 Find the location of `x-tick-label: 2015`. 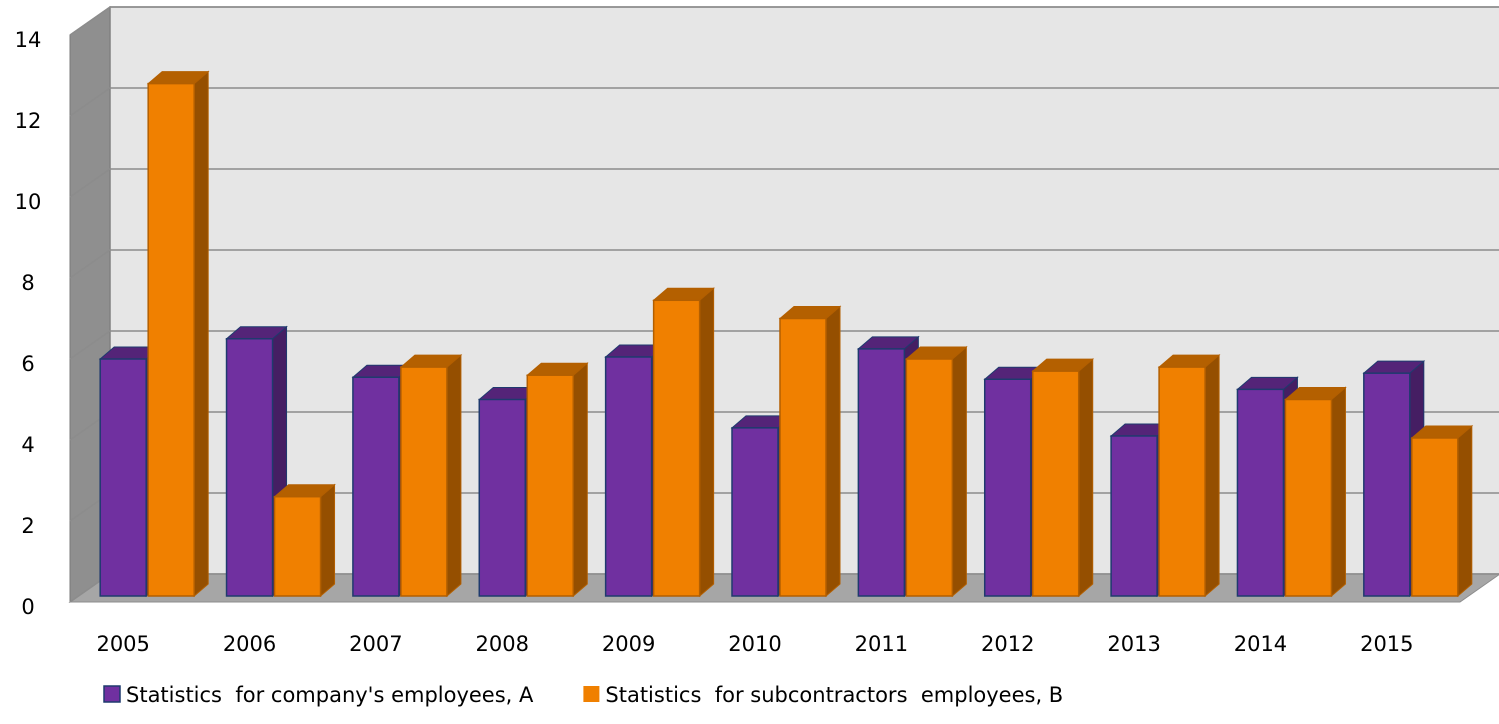

x-tick-label: 2015 is located at coordinates (1386, 644).